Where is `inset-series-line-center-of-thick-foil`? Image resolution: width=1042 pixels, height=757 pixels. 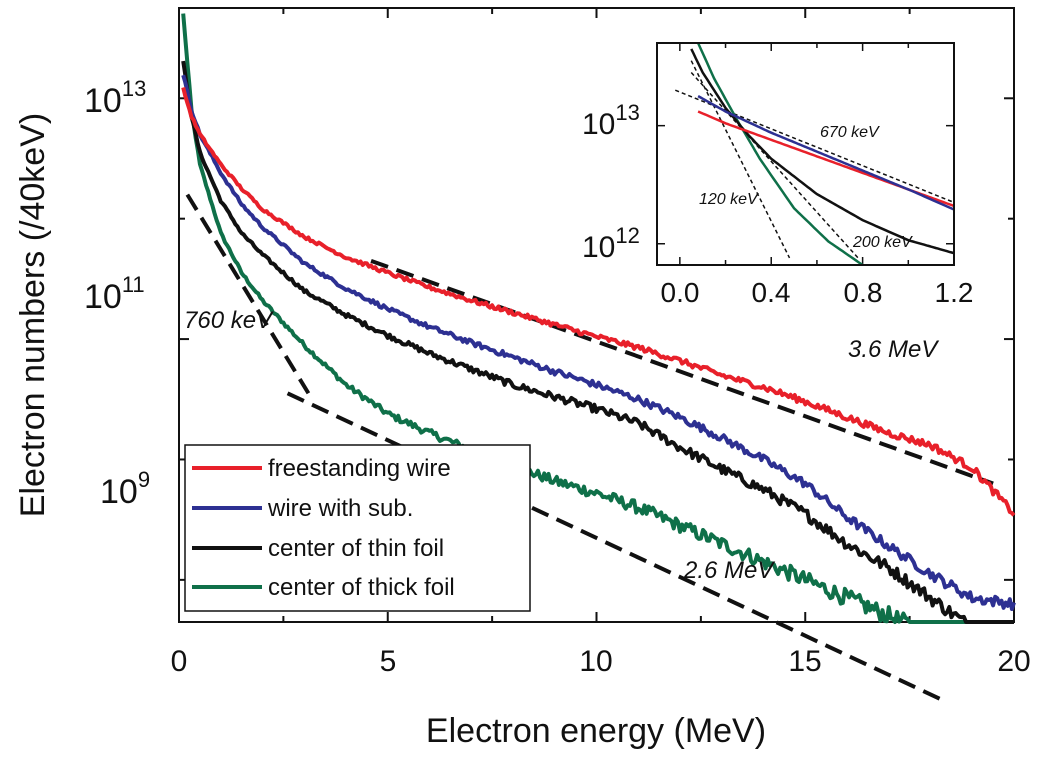 inset-series-line-center-of-thick-foil is located at coordinates (780, 154).